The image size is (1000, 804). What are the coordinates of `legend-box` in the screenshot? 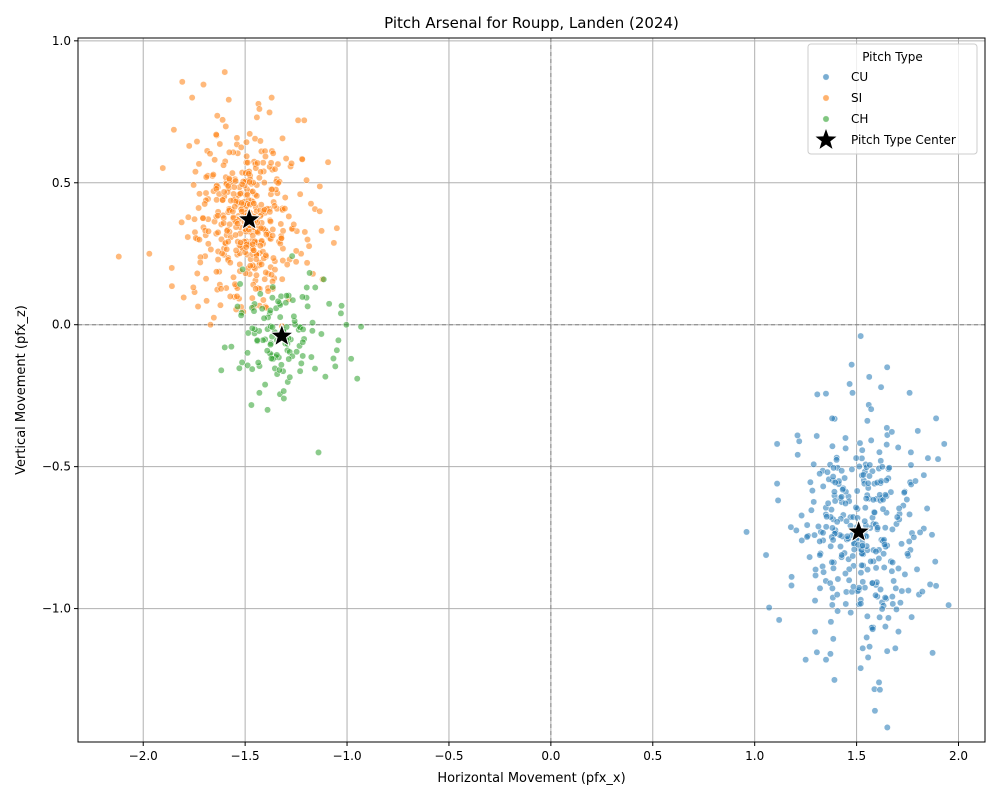 It's located at (892, 99).